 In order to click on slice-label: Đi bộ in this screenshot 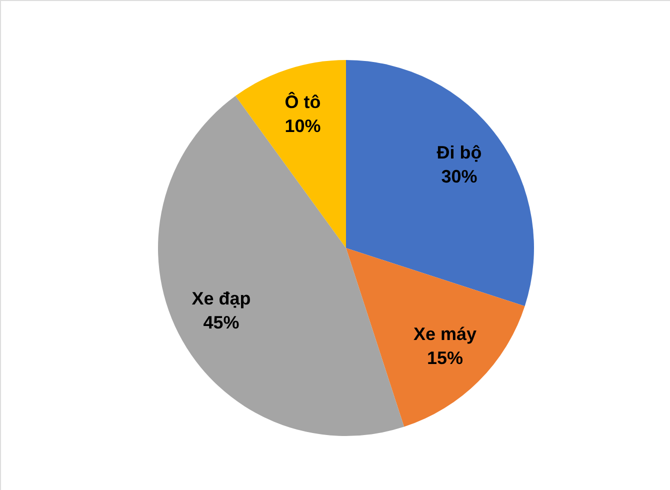, I will do `click(459, 152)`.